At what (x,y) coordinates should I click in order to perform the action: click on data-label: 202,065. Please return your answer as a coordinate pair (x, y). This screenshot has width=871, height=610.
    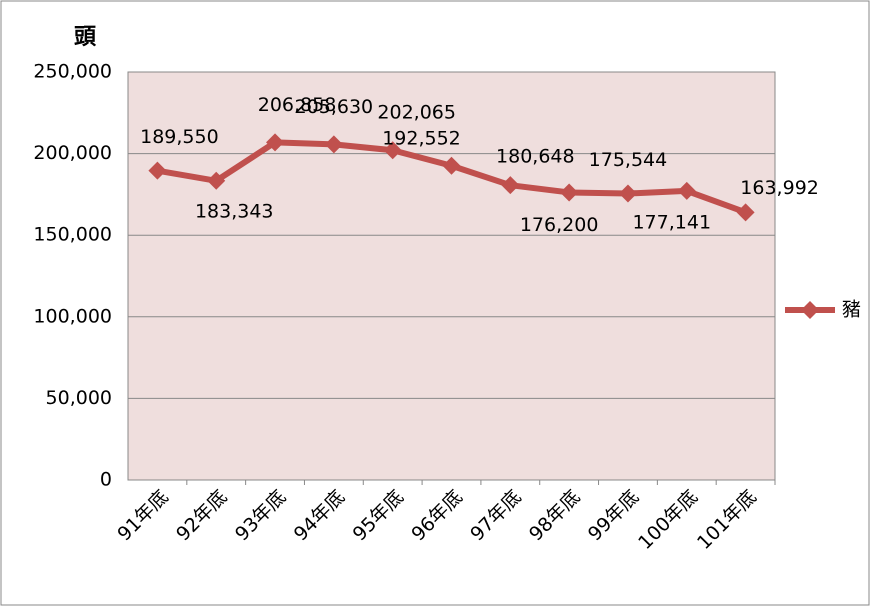
    Looking at the image, I should click on (416, 113).